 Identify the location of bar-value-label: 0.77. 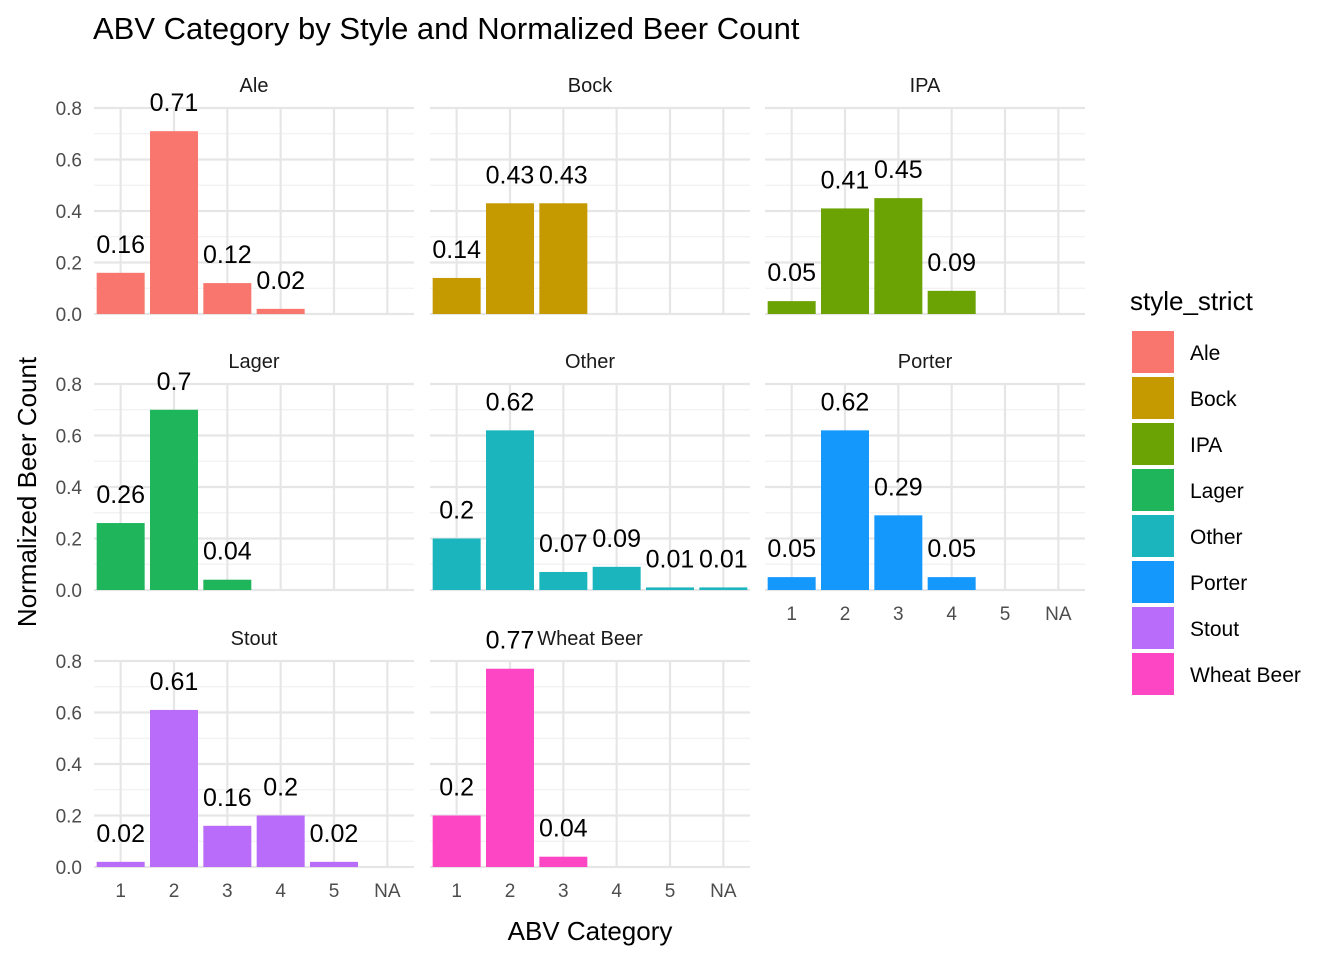
(510, 641).